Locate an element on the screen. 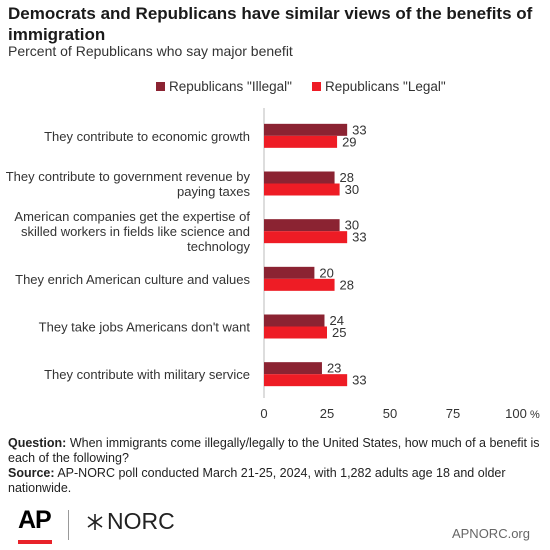  norc-logo: NORC is located at coordinates (130, 521).